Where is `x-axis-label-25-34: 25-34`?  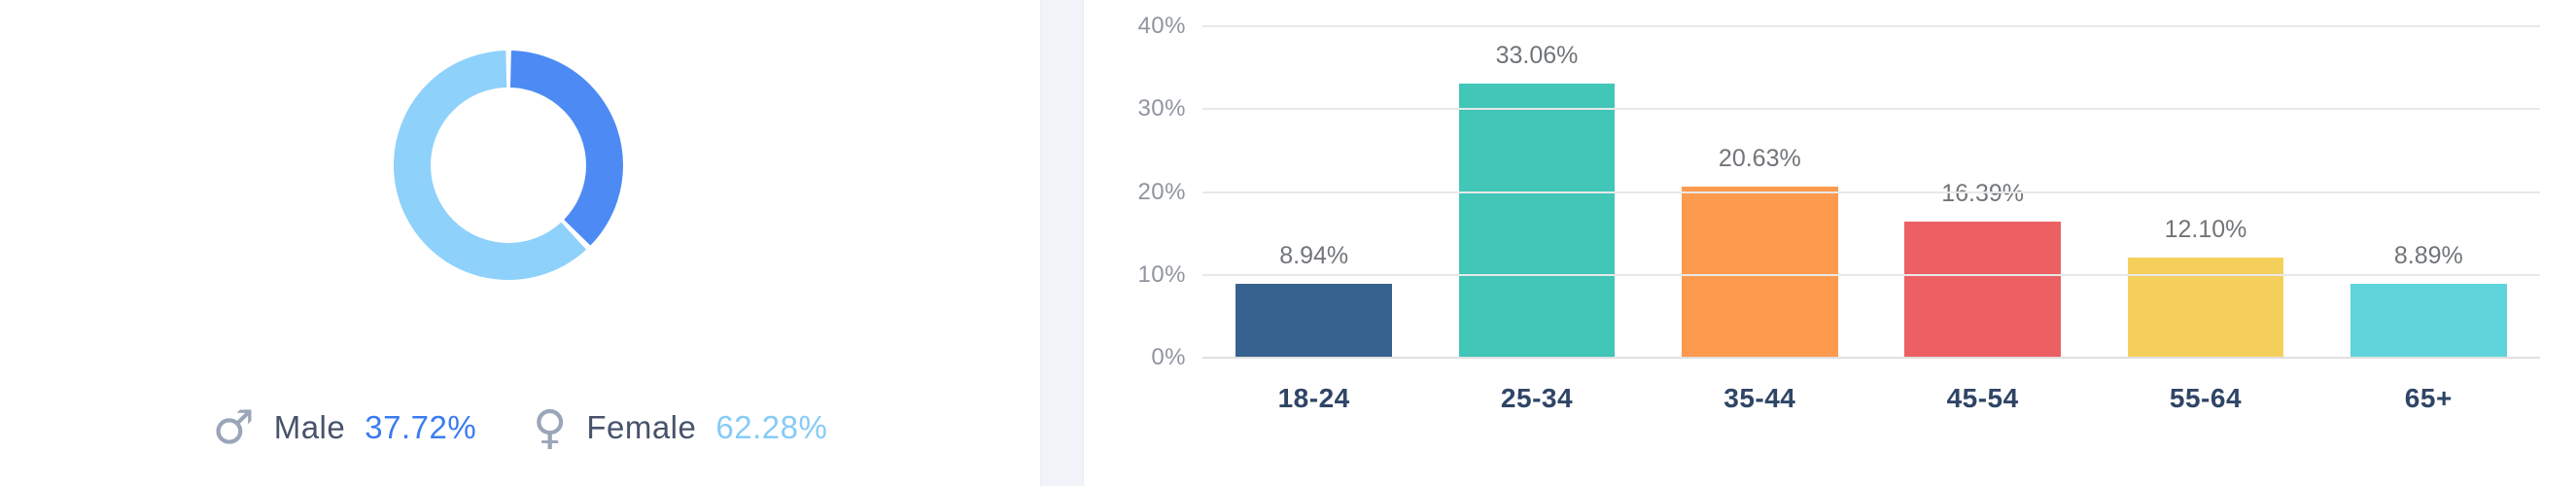
x-axis-label-25-34: 25-34 is located at coordinates (1537, 398).